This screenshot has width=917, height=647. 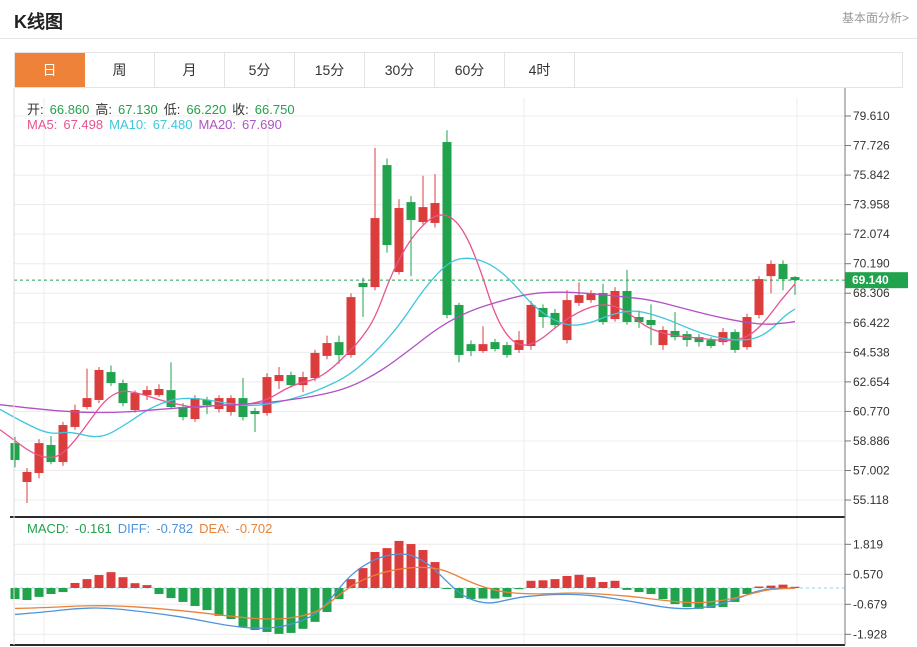 I want to click on tab-5分: 5分, so click(x=260, y=70).